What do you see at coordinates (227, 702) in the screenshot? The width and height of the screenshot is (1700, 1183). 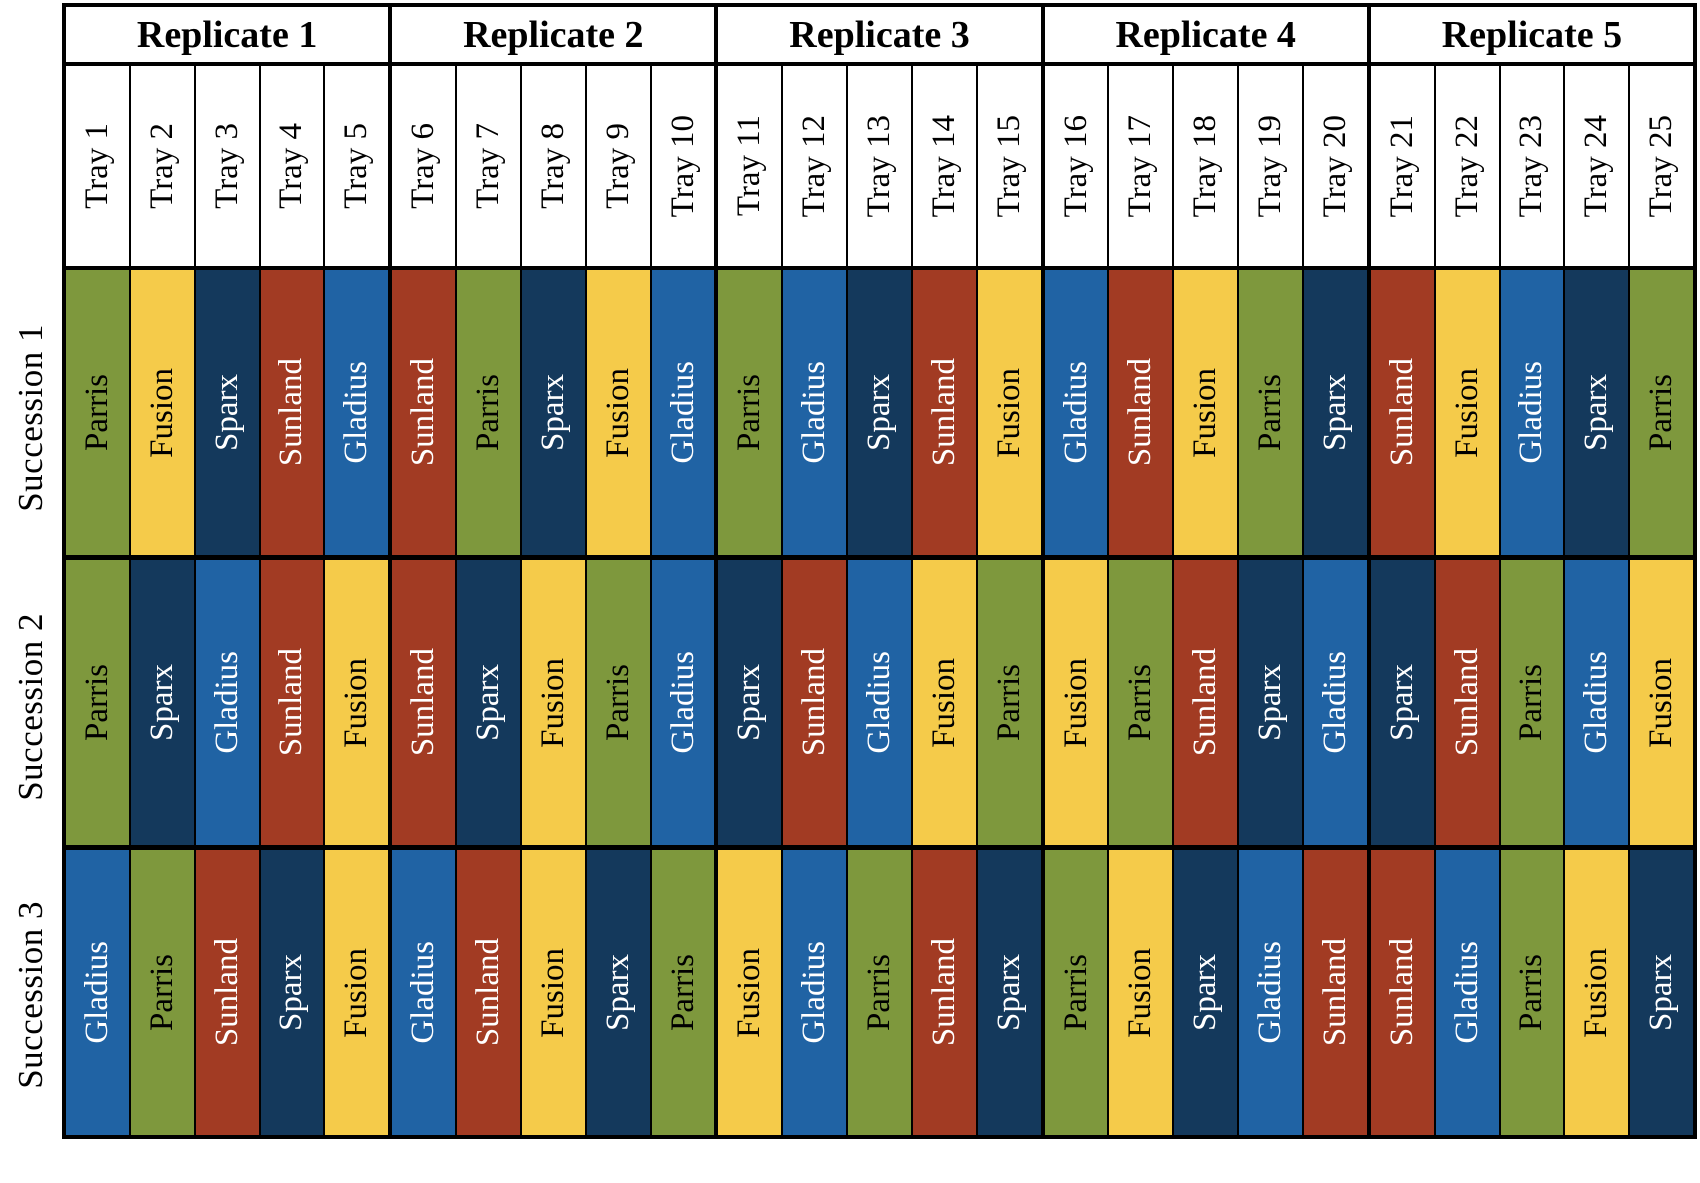 I see `replicate-group: Parris Sparx Gladius Sunland Fusion` at bounding box center [227, 702].